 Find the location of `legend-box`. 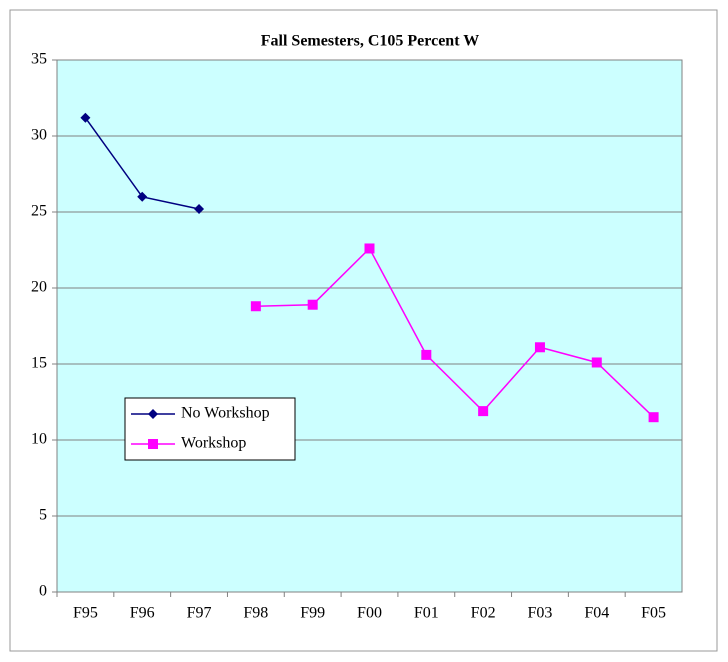

legend-box is located at coordinates (210, 429).